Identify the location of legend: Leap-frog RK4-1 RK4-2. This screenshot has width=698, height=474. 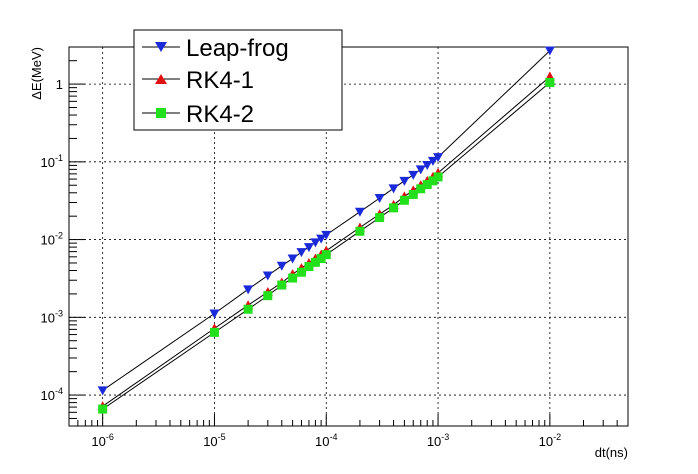
(238, 80).